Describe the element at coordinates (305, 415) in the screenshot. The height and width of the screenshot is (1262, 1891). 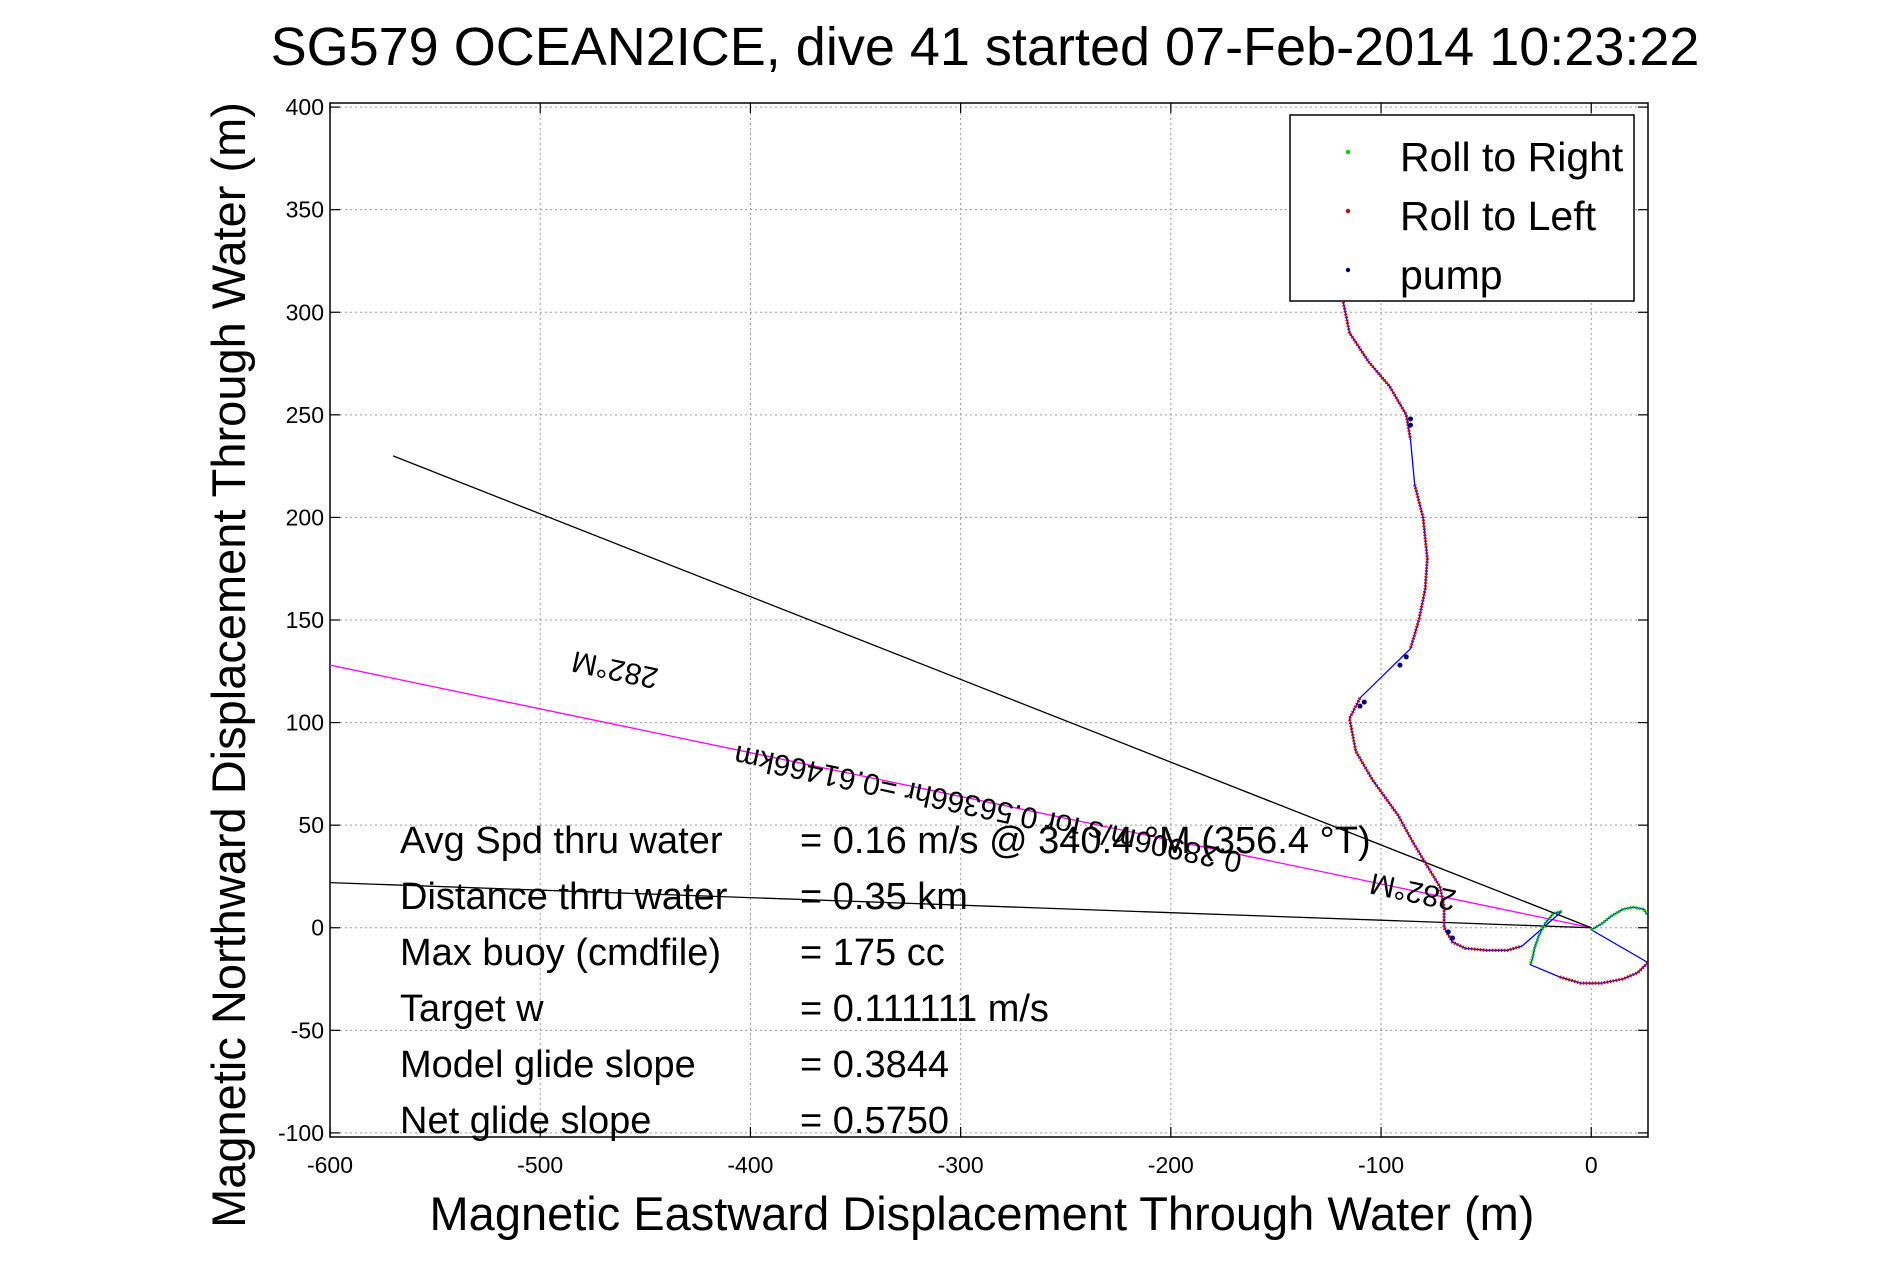
I see `y-tick-label: 250` at that location.